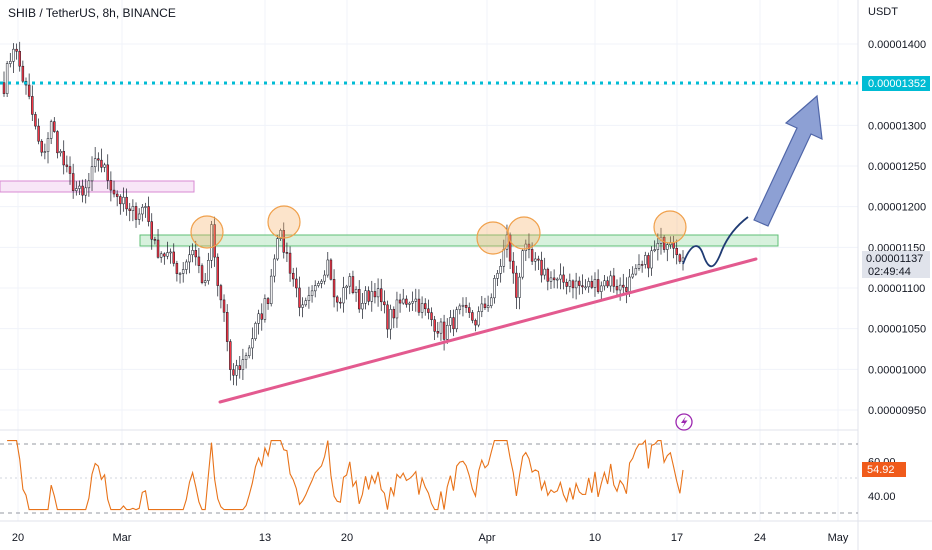 The image size is (932, 550). I want to click on lightning-icon, so click(684, 422).